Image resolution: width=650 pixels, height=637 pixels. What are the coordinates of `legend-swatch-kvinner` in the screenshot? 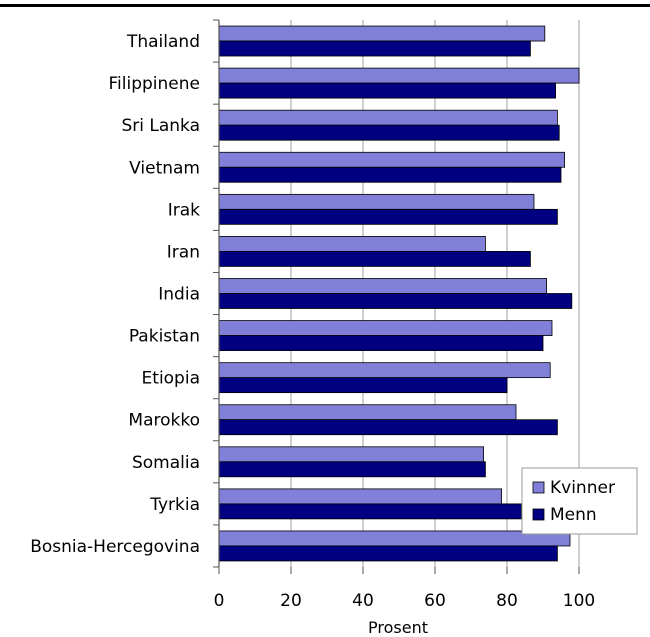 It's located at (538, 487).